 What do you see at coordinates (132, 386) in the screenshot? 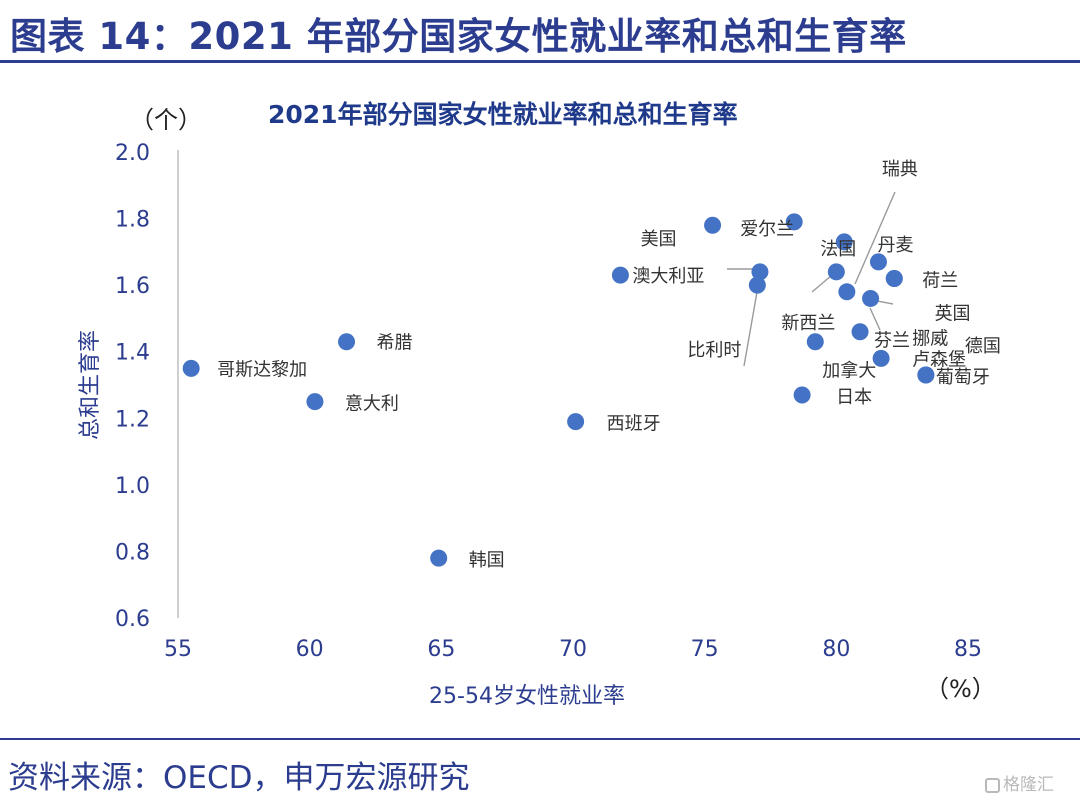
I see `y-tick-labels: 0.6 0.8 1.0 1.2 1.4 1.6 1.8 2.0` at bounding box center [132, 386].